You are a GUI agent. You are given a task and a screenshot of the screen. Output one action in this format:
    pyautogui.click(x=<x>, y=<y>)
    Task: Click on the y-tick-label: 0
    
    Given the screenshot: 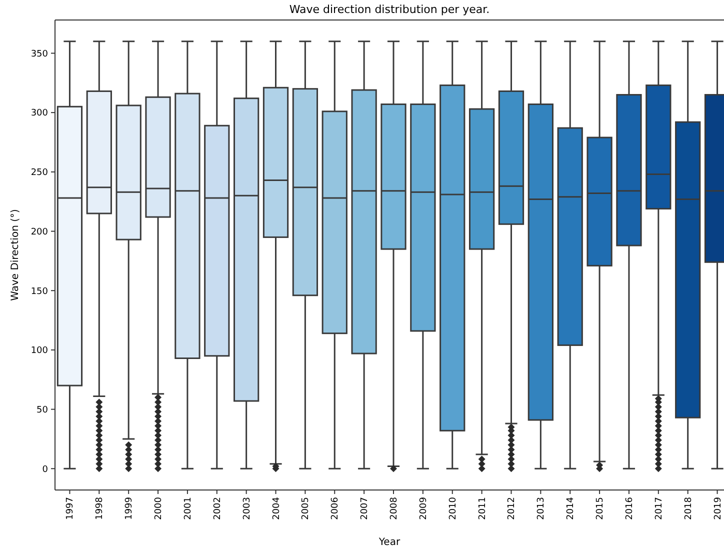 What is the action you would take?
    pyautogui.click(x=45, y=469)
    